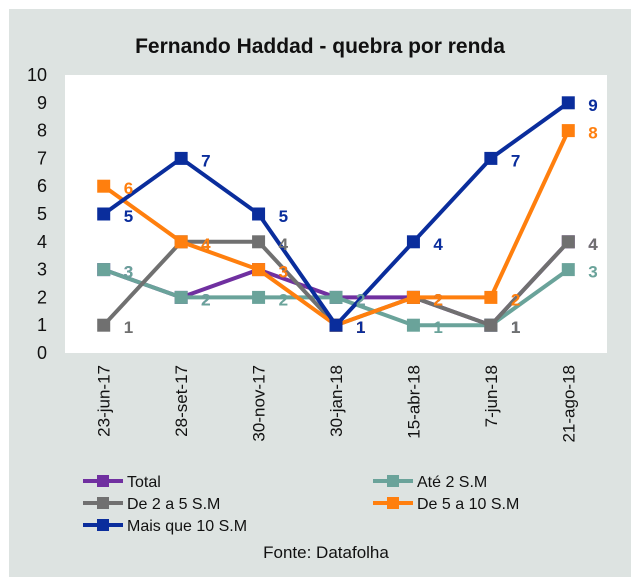 The image size is (640, 586). I want to click on y-tick-label: 6, so click(42, 186).